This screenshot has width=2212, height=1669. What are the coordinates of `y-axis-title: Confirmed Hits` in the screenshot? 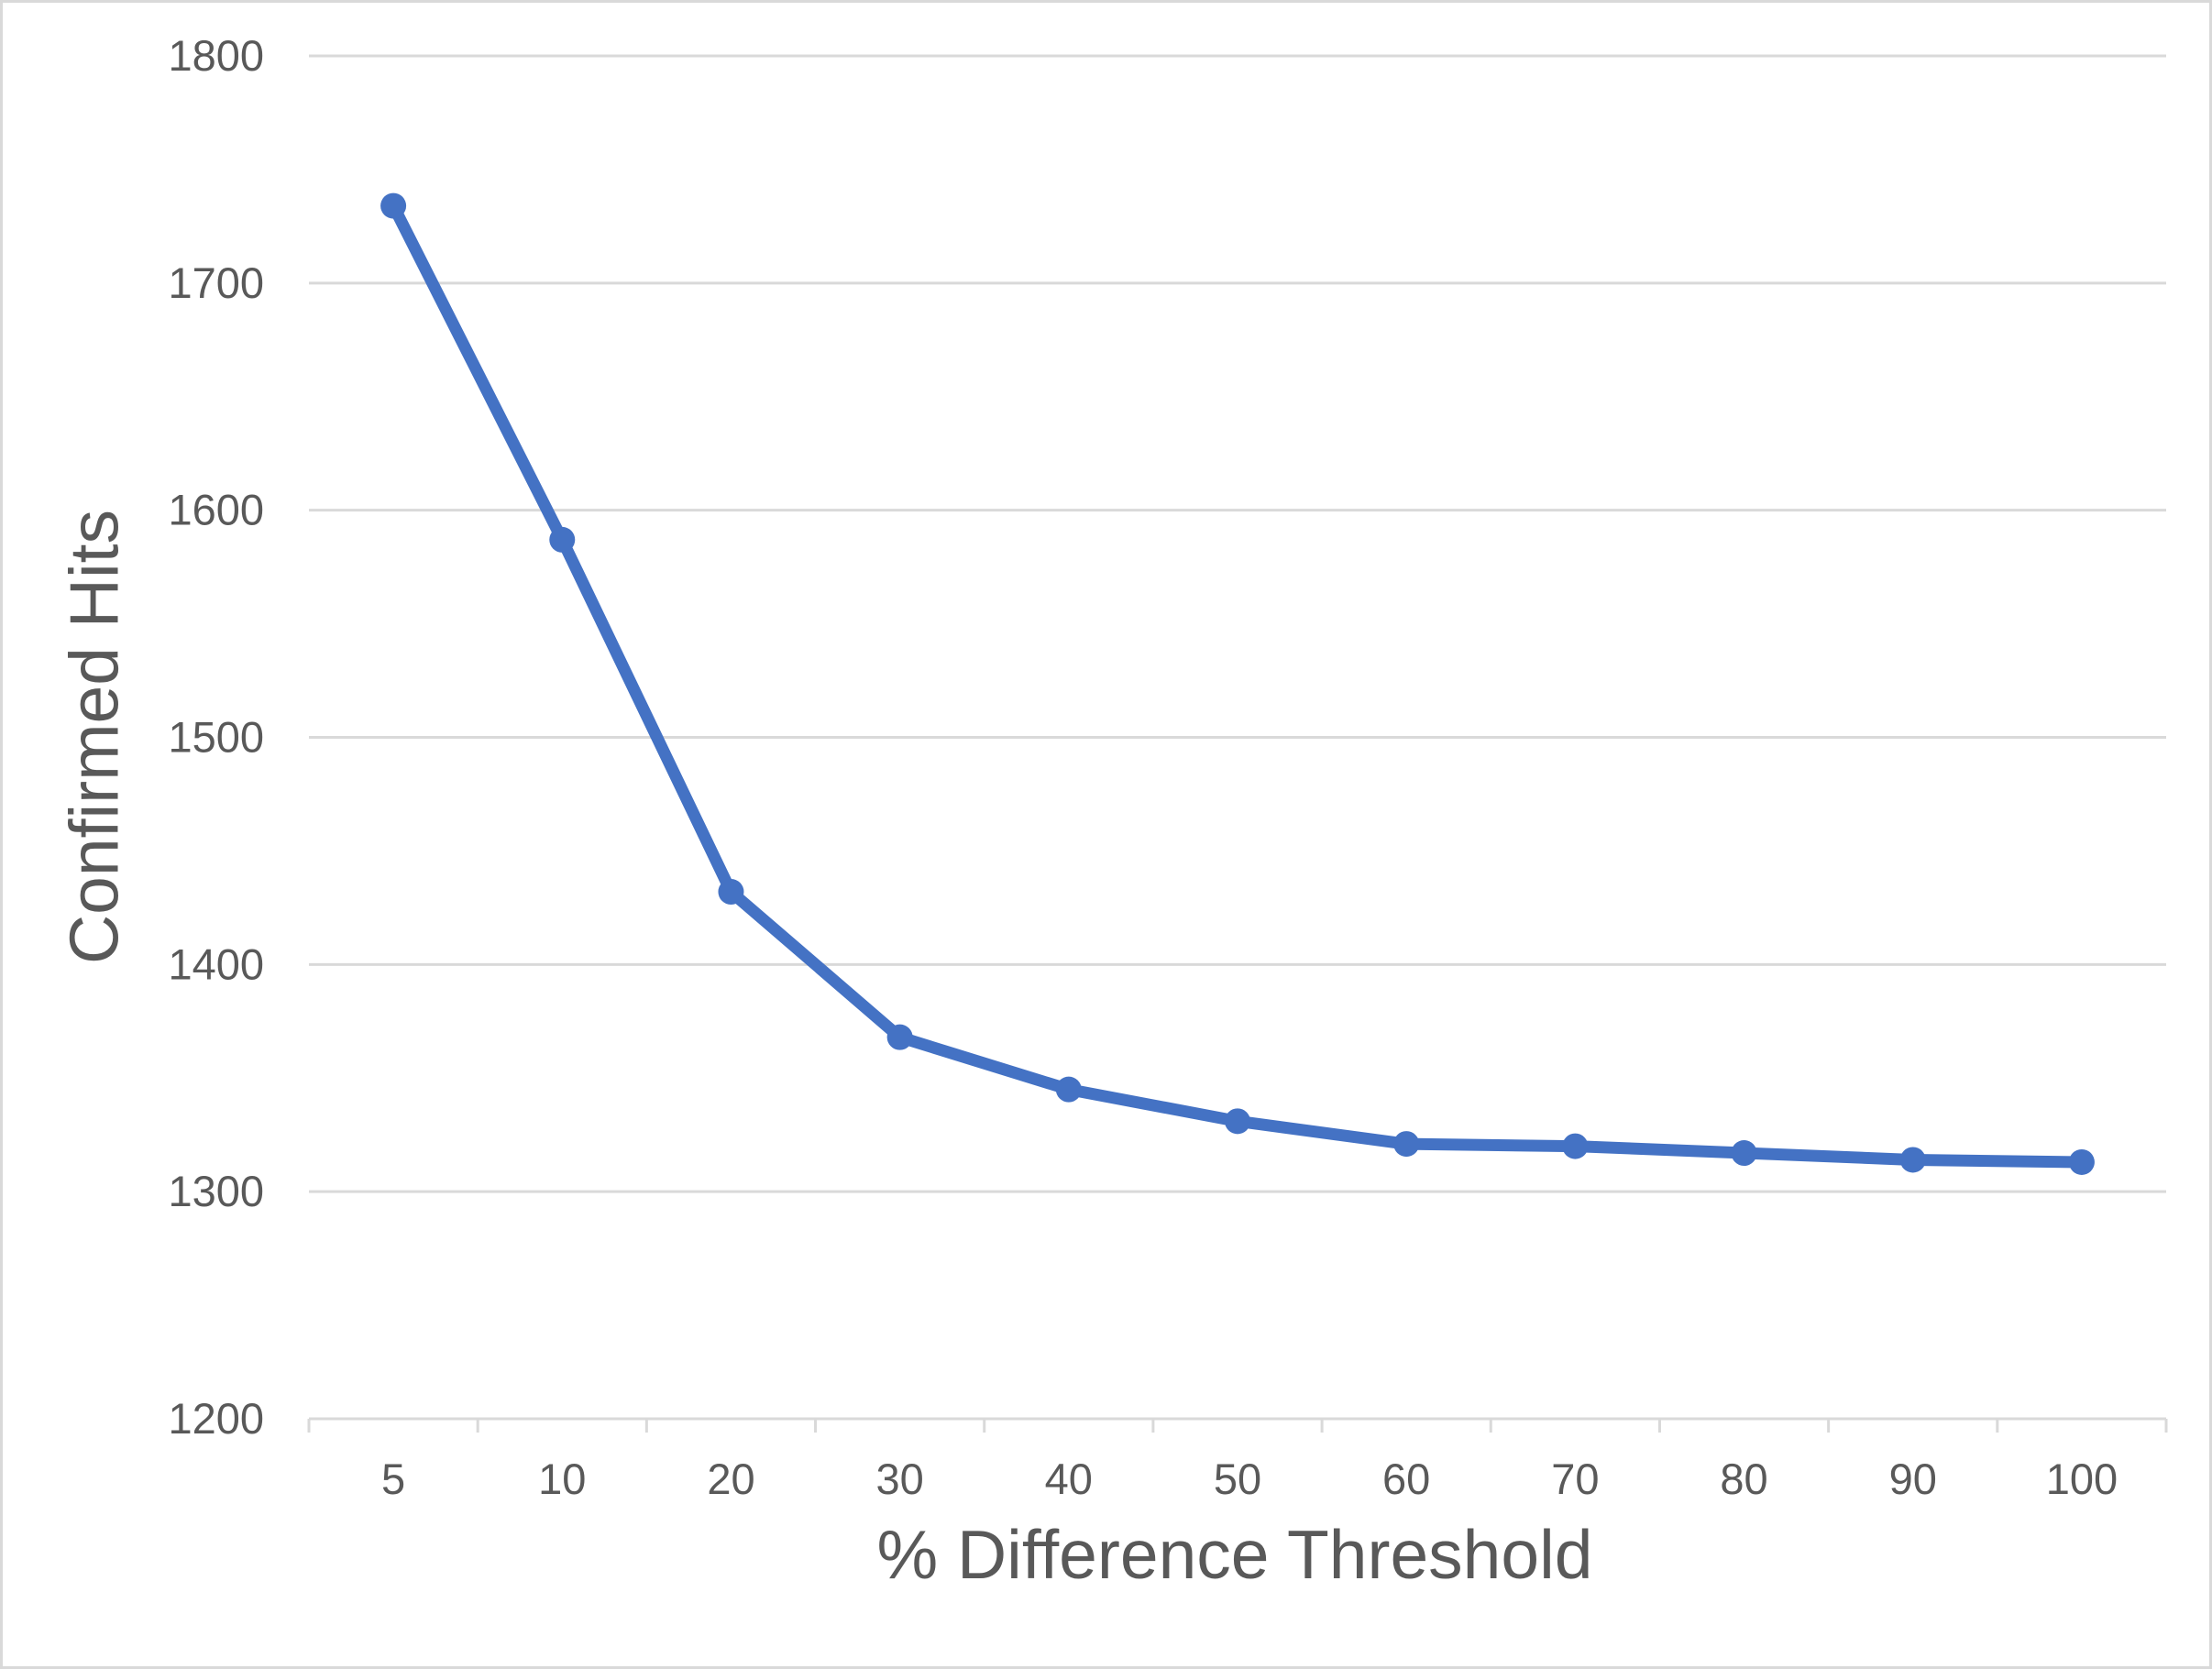 It's located at (94, 737).